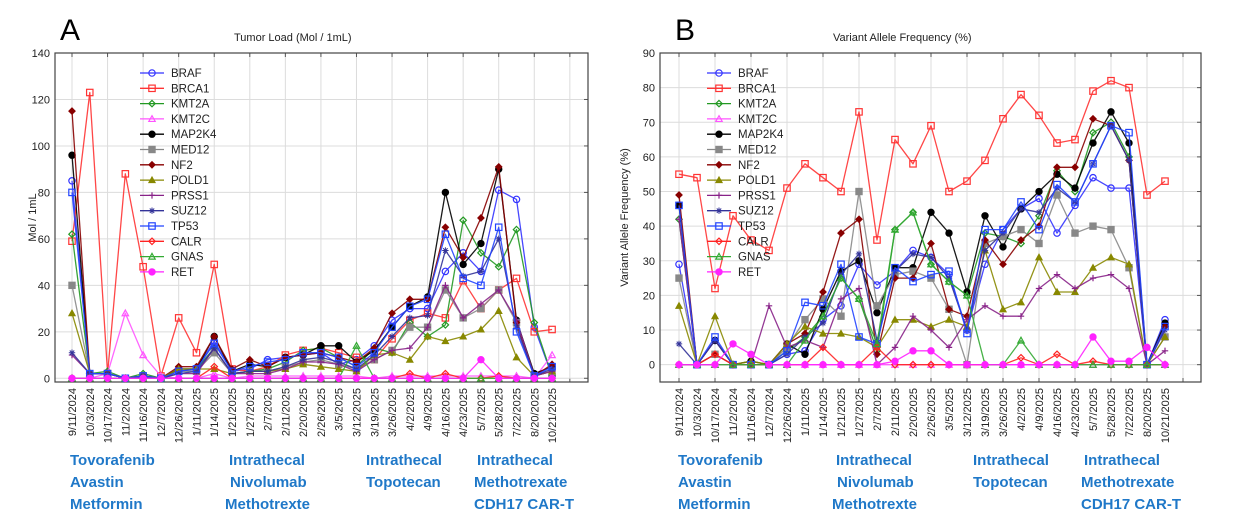  What do you see at coordinates (752, 227) in the screenshot?
I see `legend-label: TP53` at bounding box center [752, 227].